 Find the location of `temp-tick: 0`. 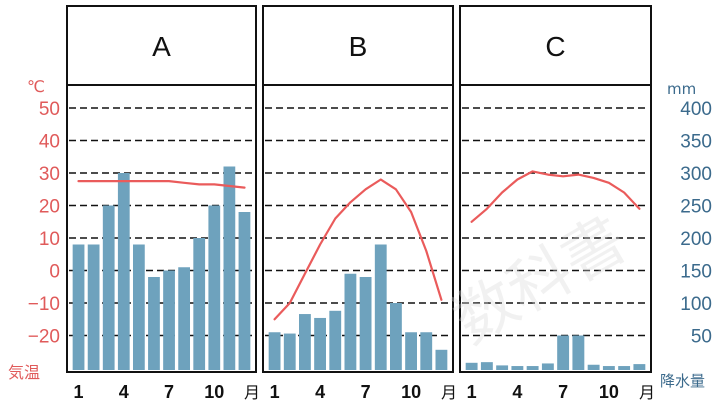

temp-tick: 0 is located at coordinates (54, 272).